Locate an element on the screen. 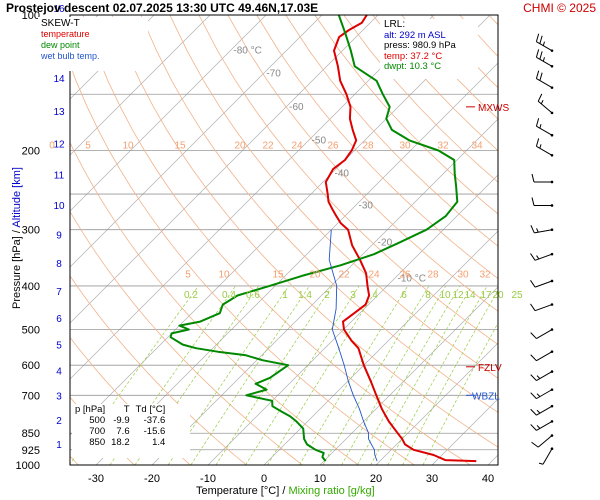 The image size is (600, 500). legend-dew-point: dew point is located at coordinates (60, 45).